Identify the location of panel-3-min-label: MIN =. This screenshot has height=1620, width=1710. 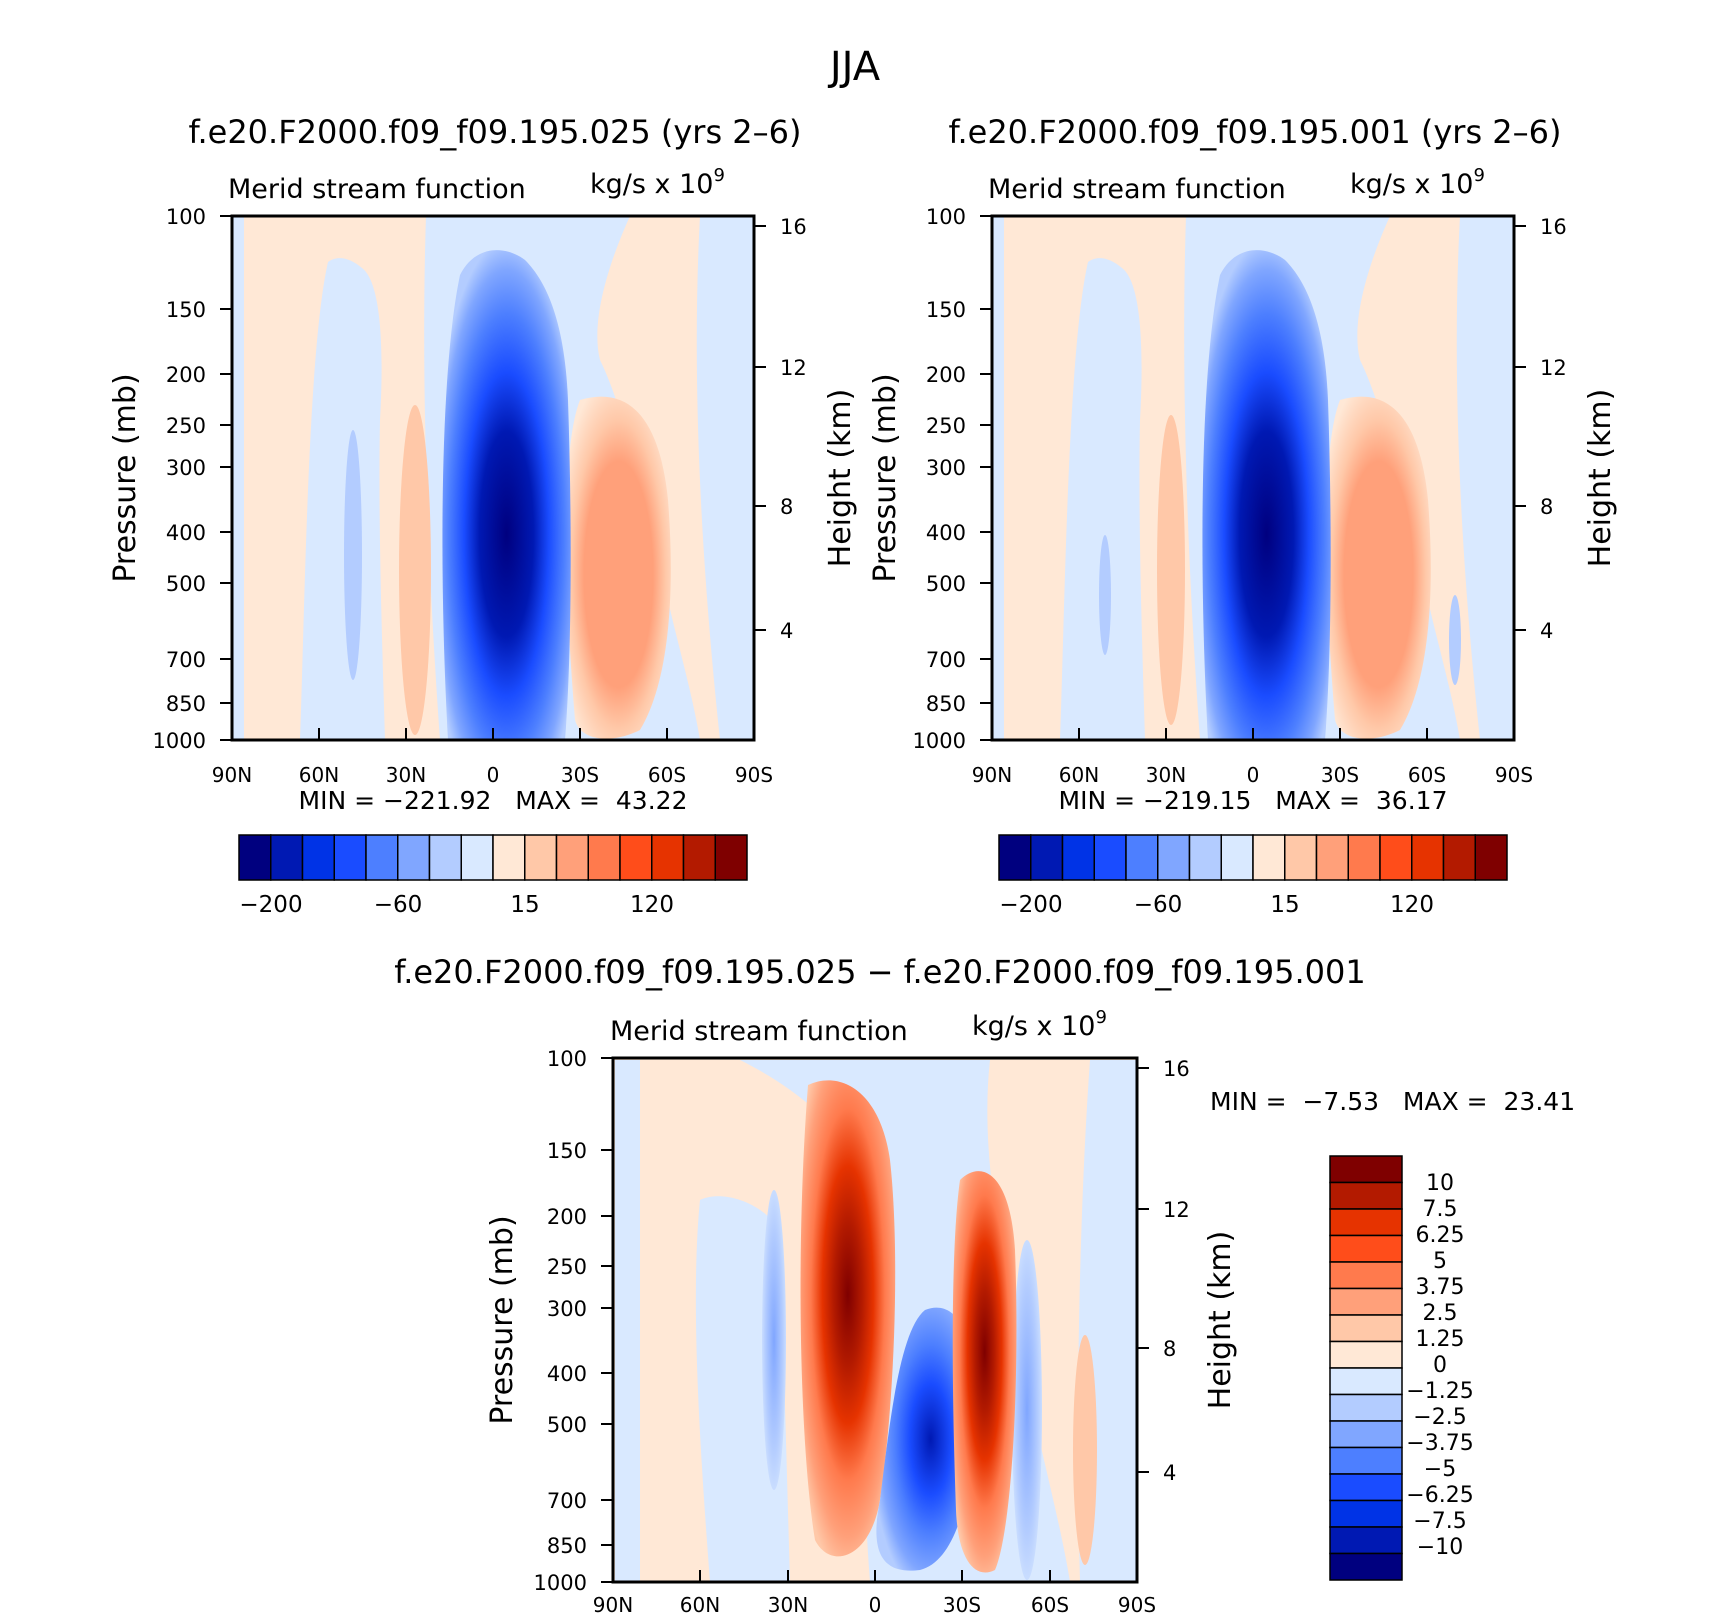
(1248, 1101).